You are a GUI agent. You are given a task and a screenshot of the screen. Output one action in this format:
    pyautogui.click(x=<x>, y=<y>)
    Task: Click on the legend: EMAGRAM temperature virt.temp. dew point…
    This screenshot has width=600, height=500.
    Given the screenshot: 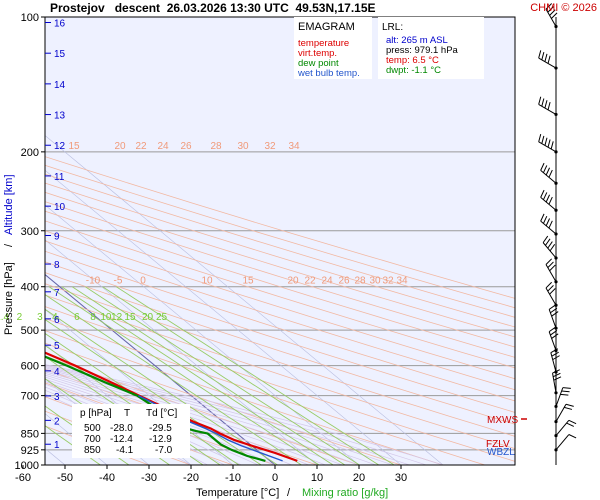 What is the action you would take?
    pyautogui.click(x=333, y=48)
    